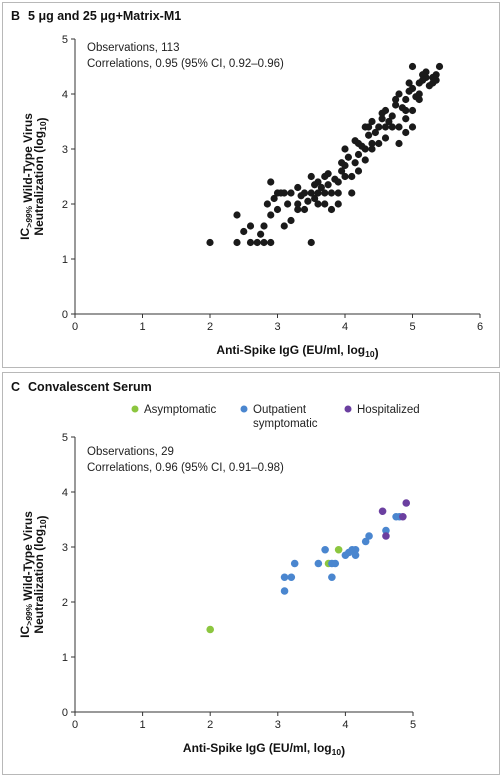 This screenshot has height=777, width=504. I want to click on legend-marker, so click(135, 409).